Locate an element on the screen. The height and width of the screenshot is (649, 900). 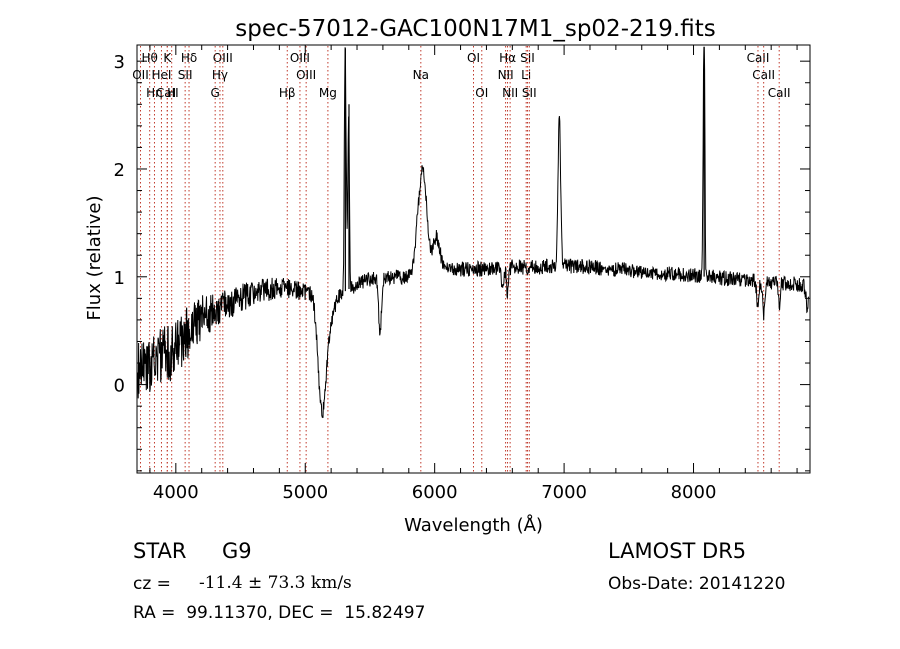
y-axis-label: Flux (relative) is located at coordinates (94, 257).